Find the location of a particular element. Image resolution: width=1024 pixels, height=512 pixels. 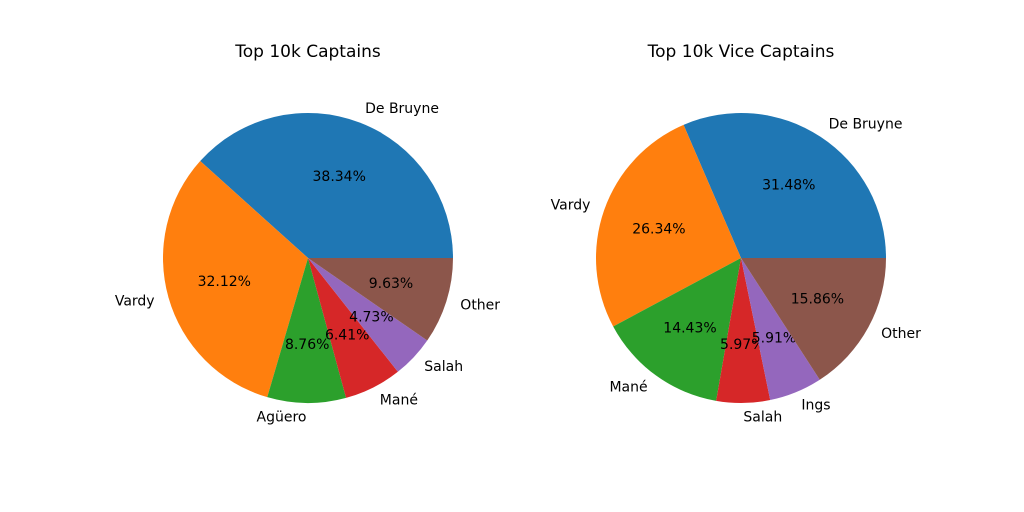

slice-label-ings: Ings is located at coordinates (815, 406).